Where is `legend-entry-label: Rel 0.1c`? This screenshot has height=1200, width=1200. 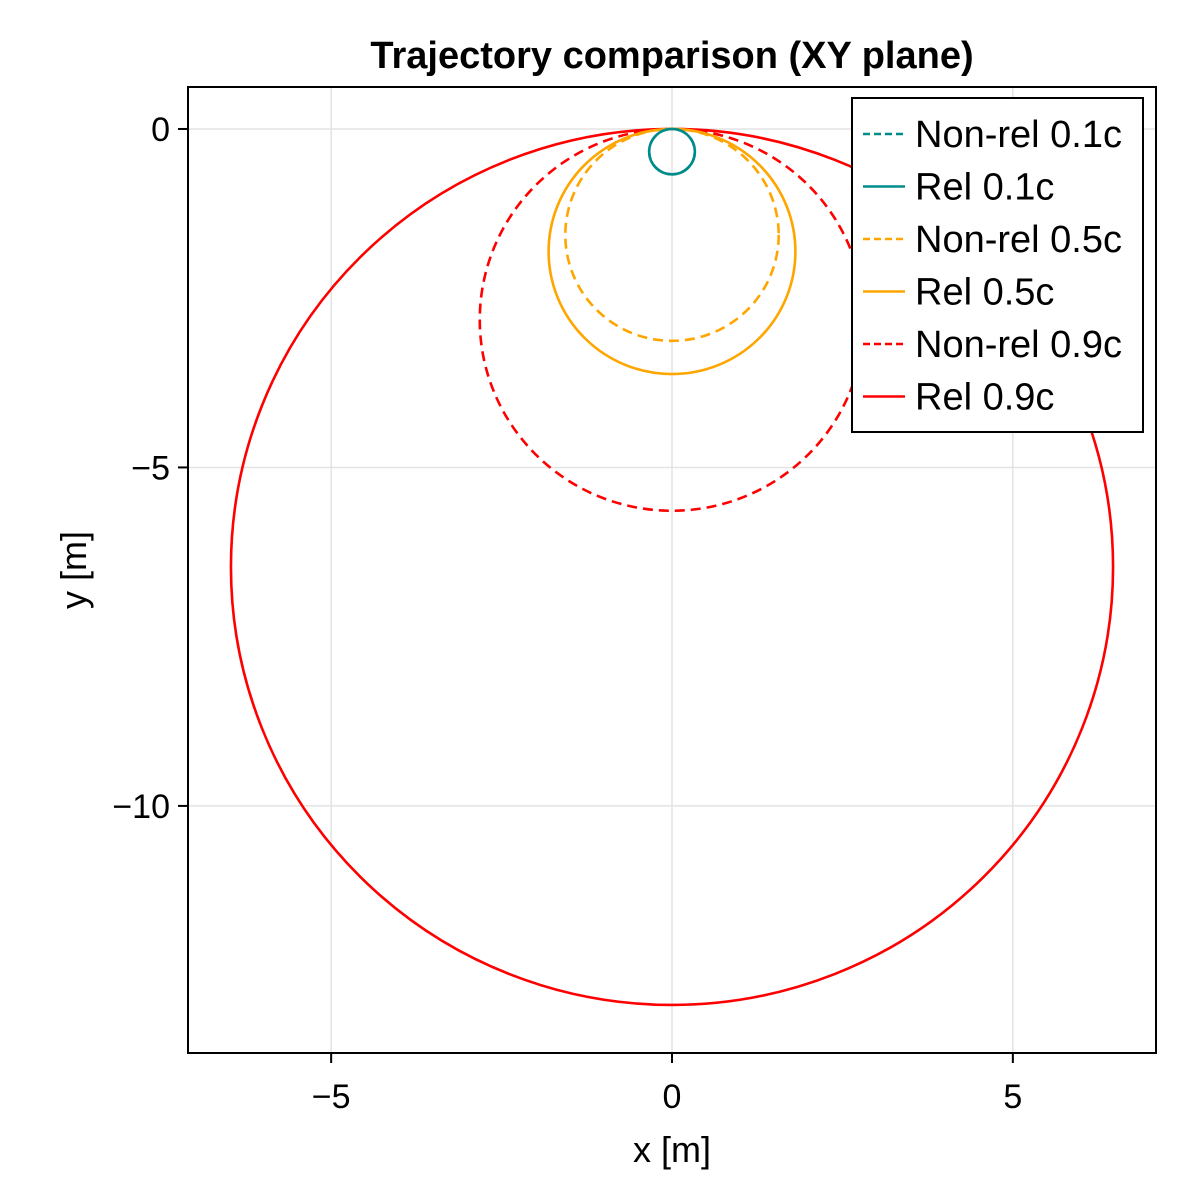 legend-entry-label: Rel 0.1c is located at coordinates (984, 188).